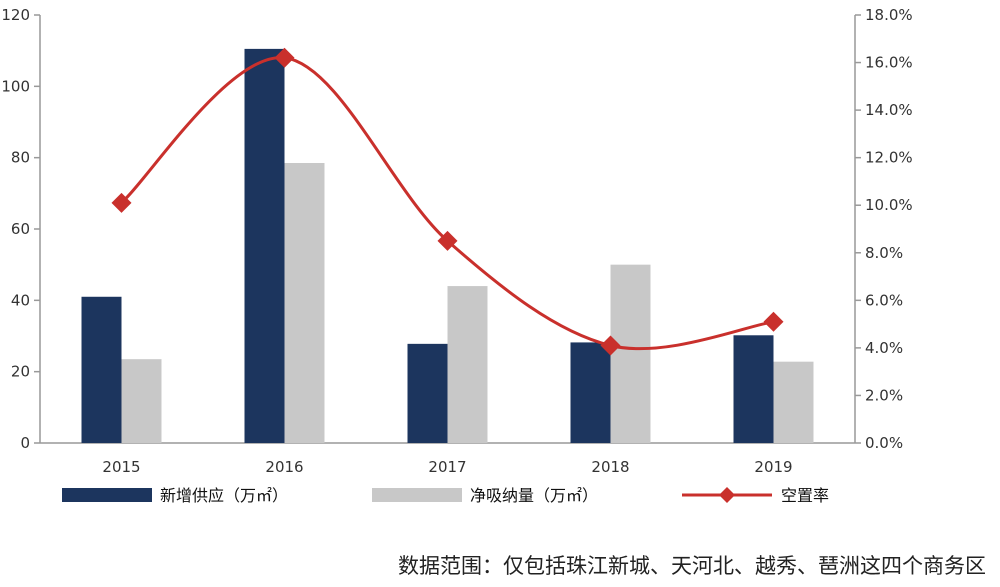  I want to click on x-tick-label: 2017, so click(447, 467).